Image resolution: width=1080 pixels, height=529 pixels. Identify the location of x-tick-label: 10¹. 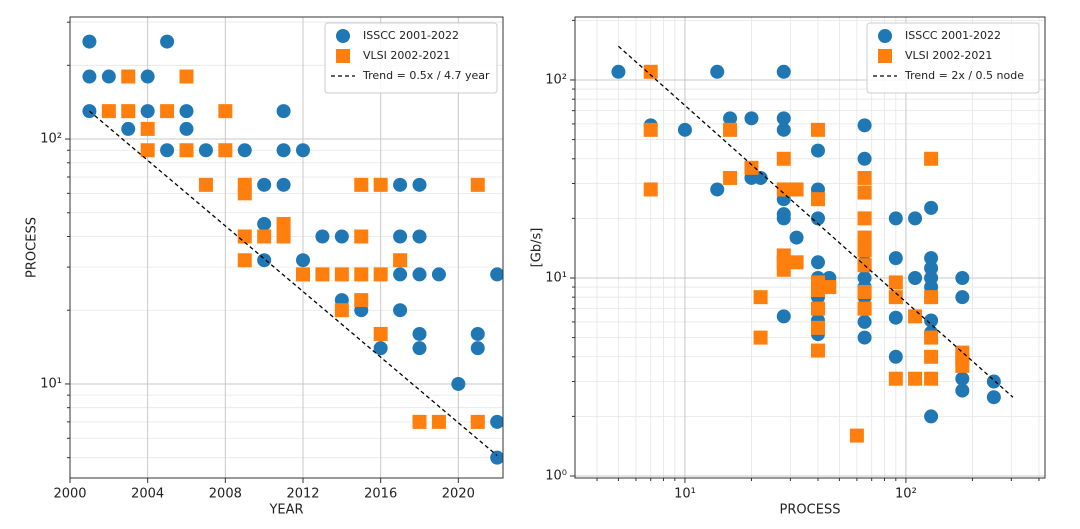
(685, 494).